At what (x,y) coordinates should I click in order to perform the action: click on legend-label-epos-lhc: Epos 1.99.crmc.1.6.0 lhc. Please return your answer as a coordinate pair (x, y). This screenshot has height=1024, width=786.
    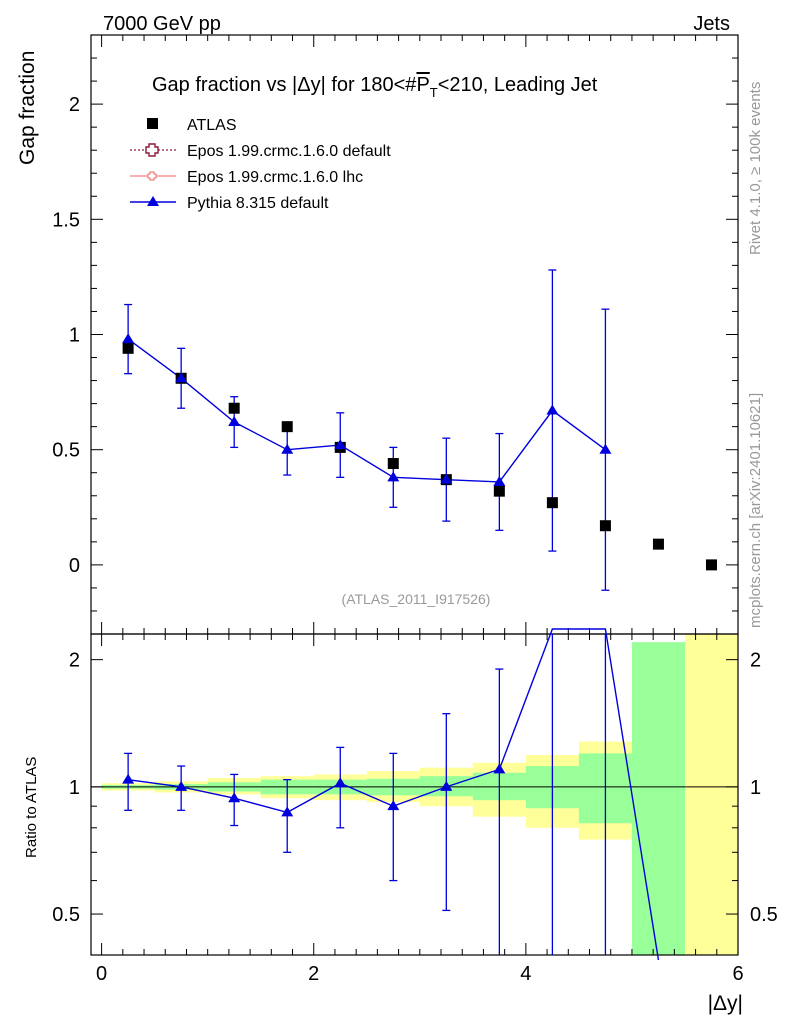
    Looking at the image, I should click on (275, 177).